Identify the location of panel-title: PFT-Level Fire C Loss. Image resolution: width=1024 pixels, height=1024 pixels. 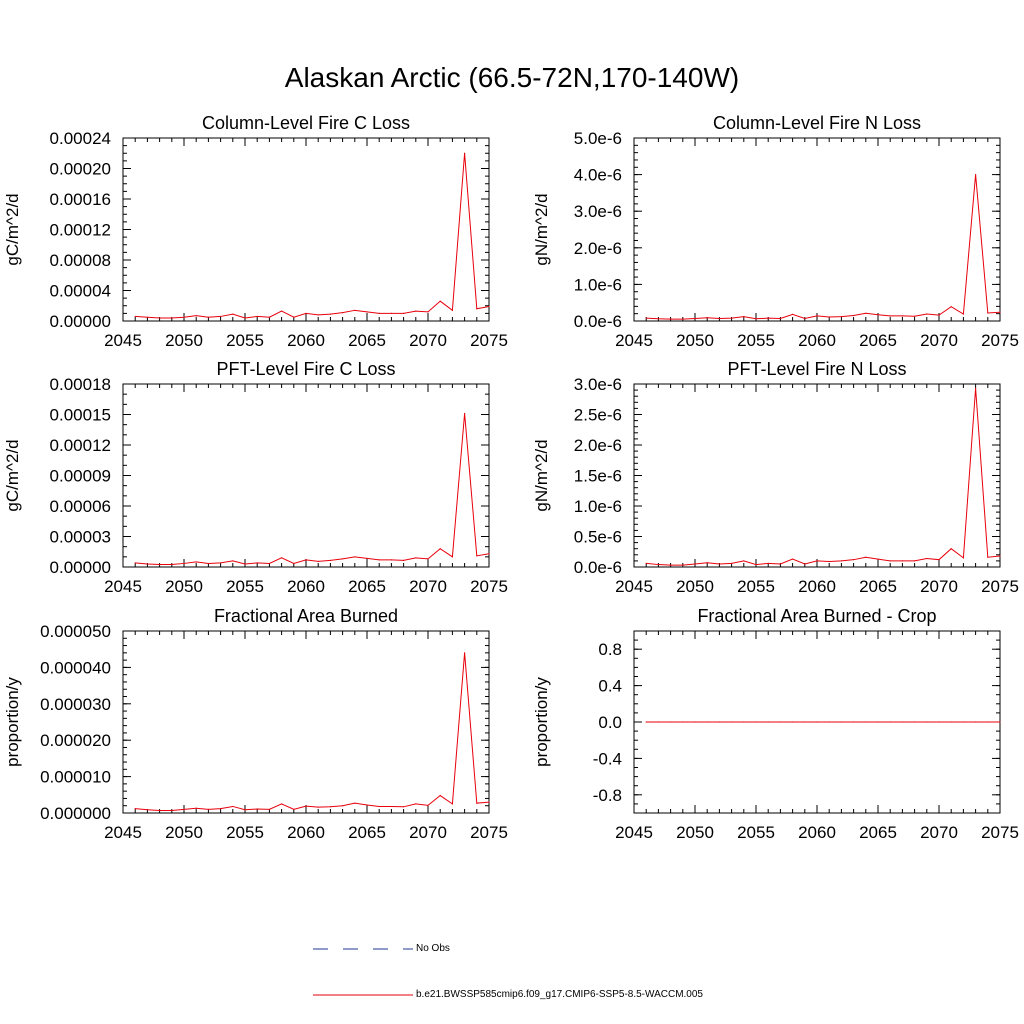
(305, 369).